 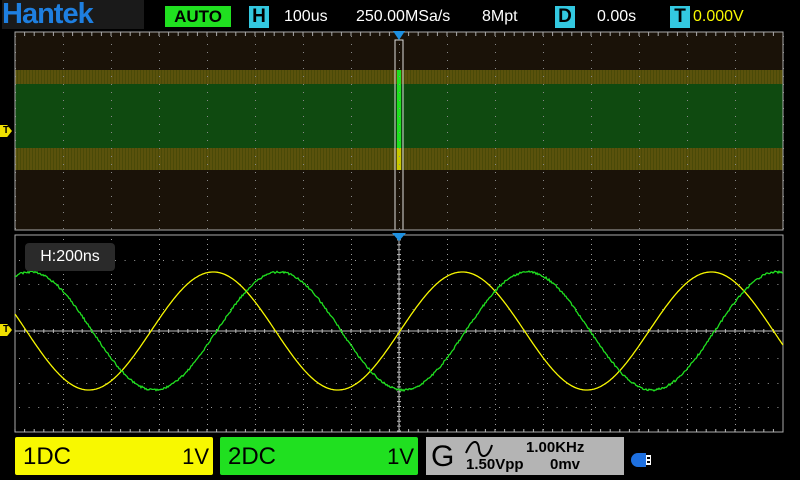 What do you see at coordinates (114, 456) in the screenshot?
I see `channel-1-indicator: 1DC 1V` at bounding box center [114, 456].